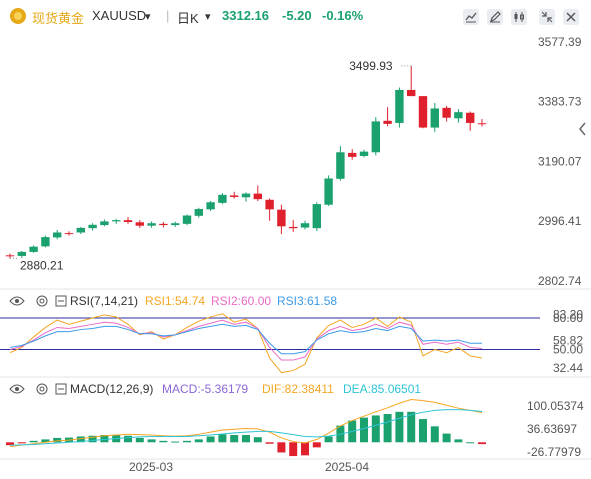 The image size is (591, 479). I want to click on macd-eye-icon, so click(17, 389).